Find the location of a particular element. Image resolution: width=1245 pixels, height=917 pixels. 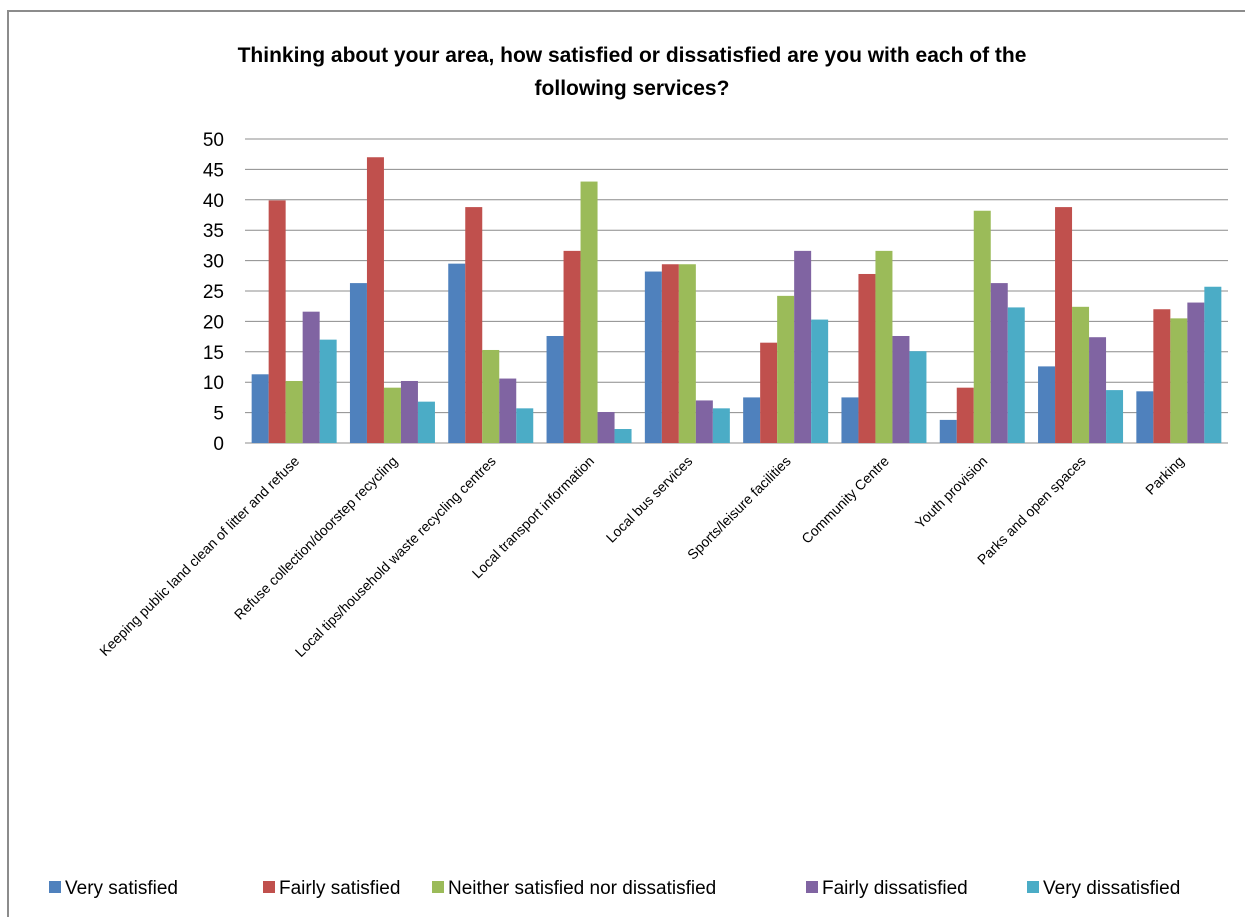

x-tick-label: Community Centre is located at coordinates (845, 500).